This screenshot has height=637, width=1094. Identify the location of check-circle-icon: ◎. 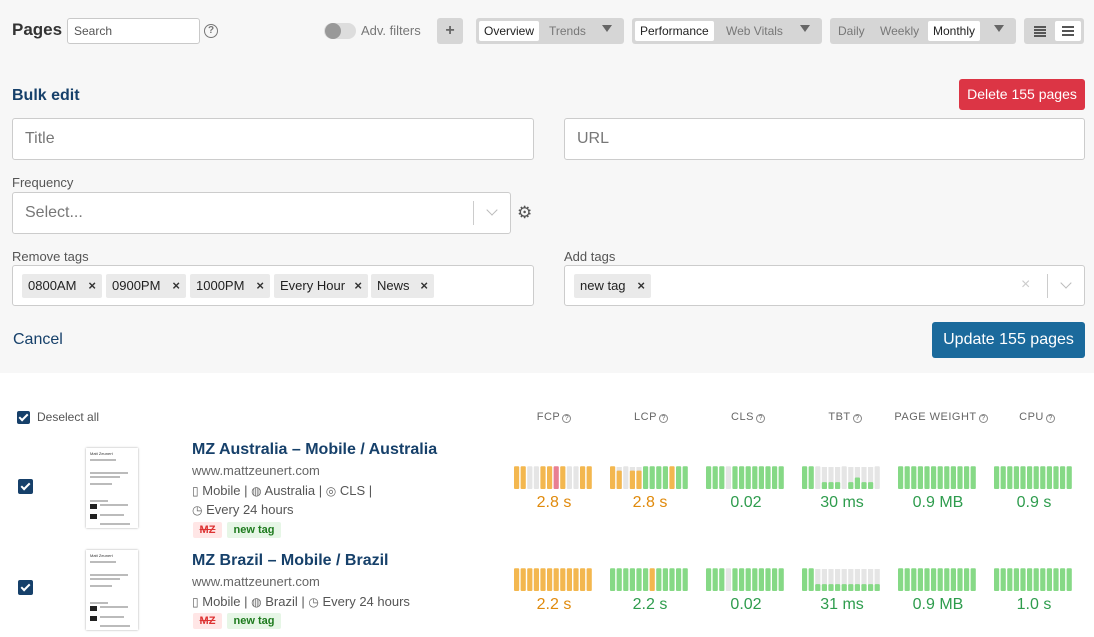
(331, 491).